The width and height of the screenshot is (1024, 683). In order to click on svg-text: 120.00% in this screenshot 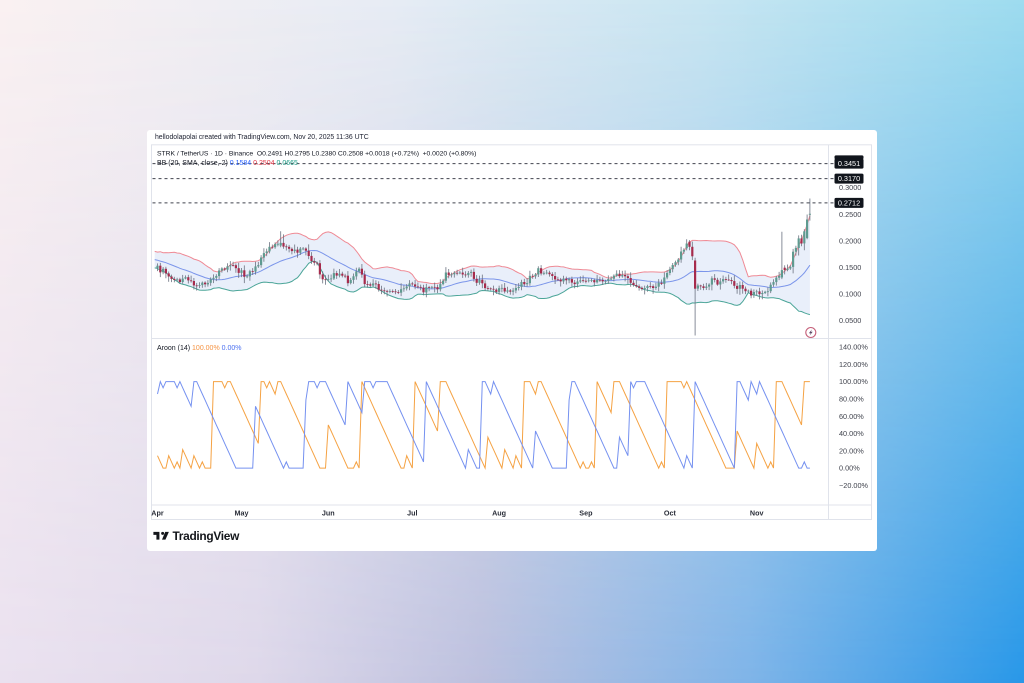, I will do `click(853, 364)`.